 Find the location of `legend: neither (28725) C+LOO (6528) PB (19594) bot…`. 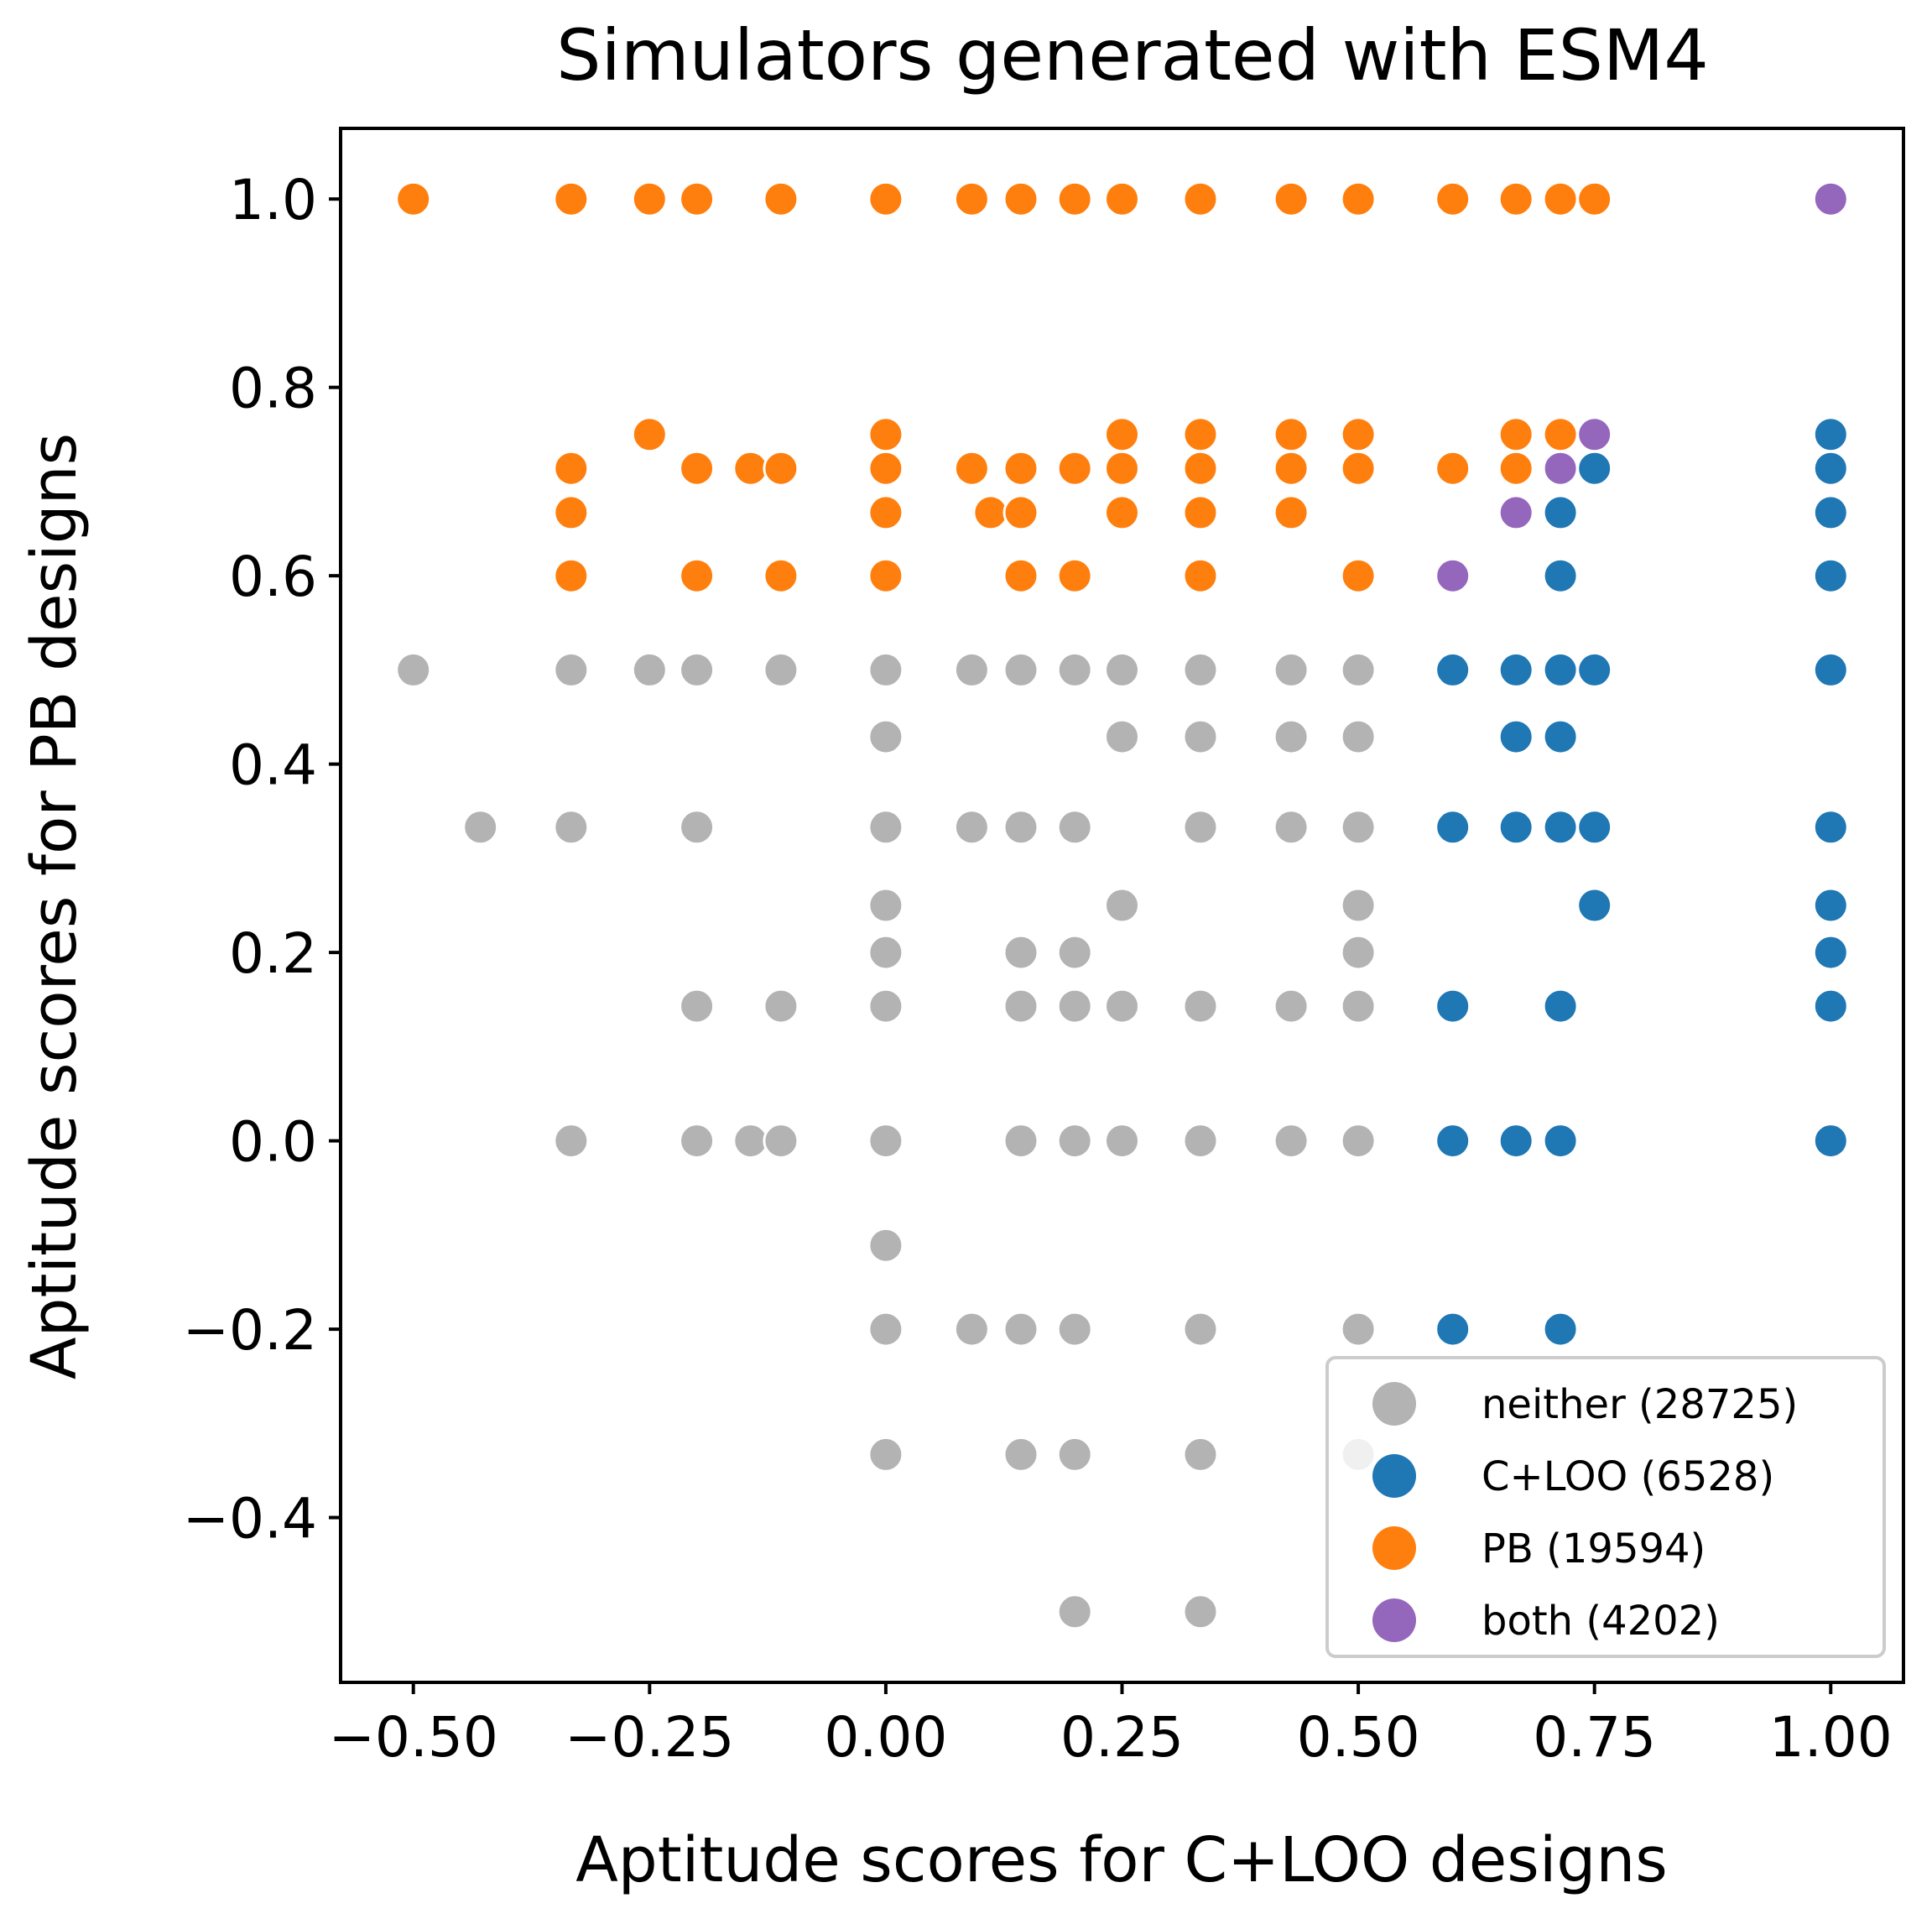

legend: neither (28725) C+LOO (6528) PB (19594) bot… is located at coordinates (1605, 1507).